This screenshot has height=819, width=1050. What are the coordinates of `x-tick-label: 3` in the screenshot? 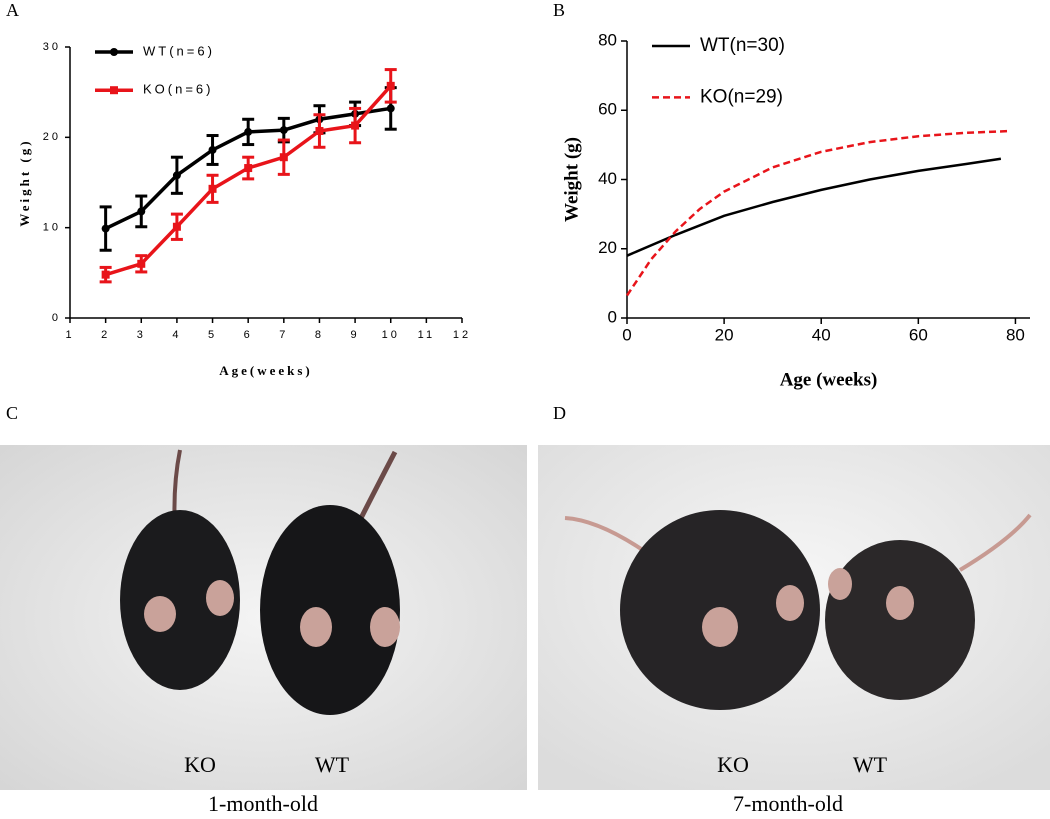 It's located at (141, 335).